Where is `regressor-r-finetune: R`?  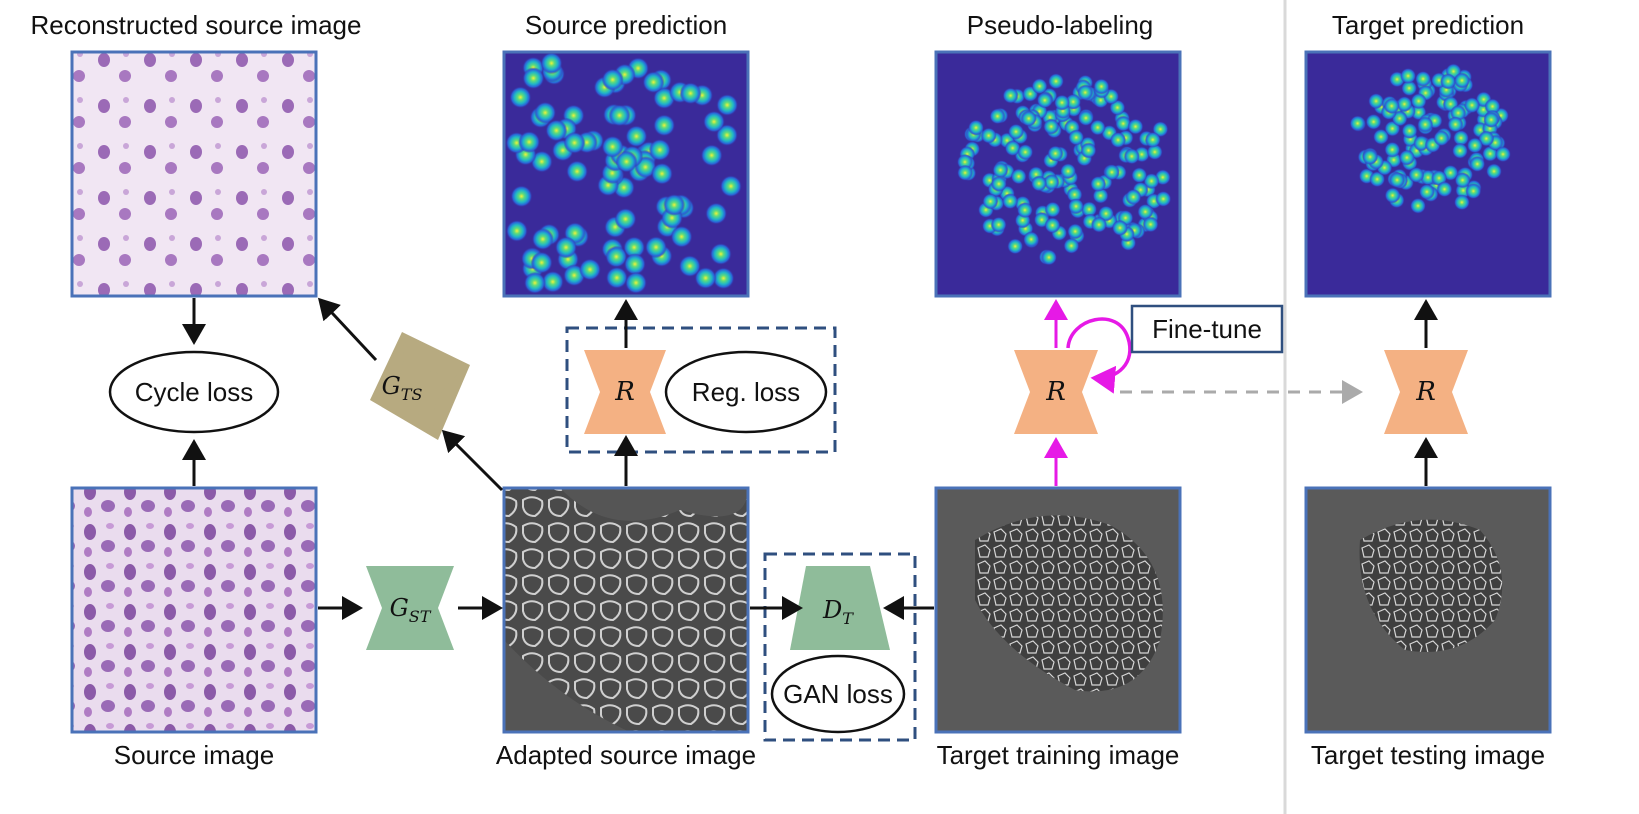
regressor-r-finetune: R is located at coordinates (1056, 392).